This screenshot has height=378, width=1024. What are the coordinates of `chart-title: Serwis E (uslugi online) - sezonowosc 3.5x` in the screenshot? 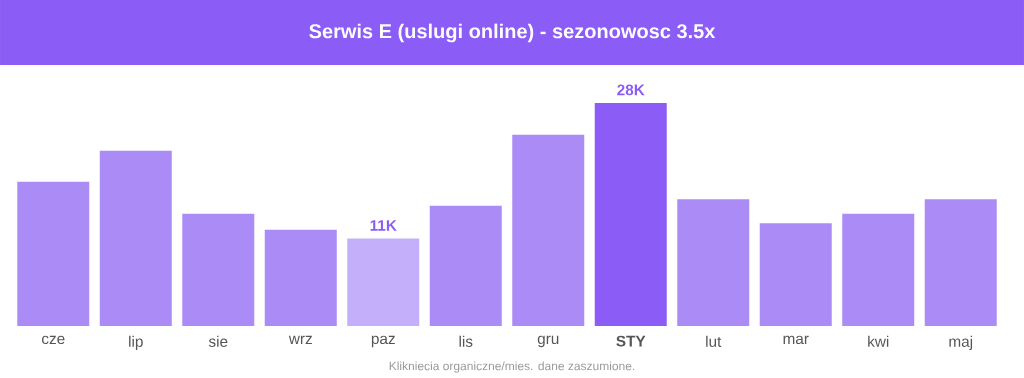 It's located at (512, 33).